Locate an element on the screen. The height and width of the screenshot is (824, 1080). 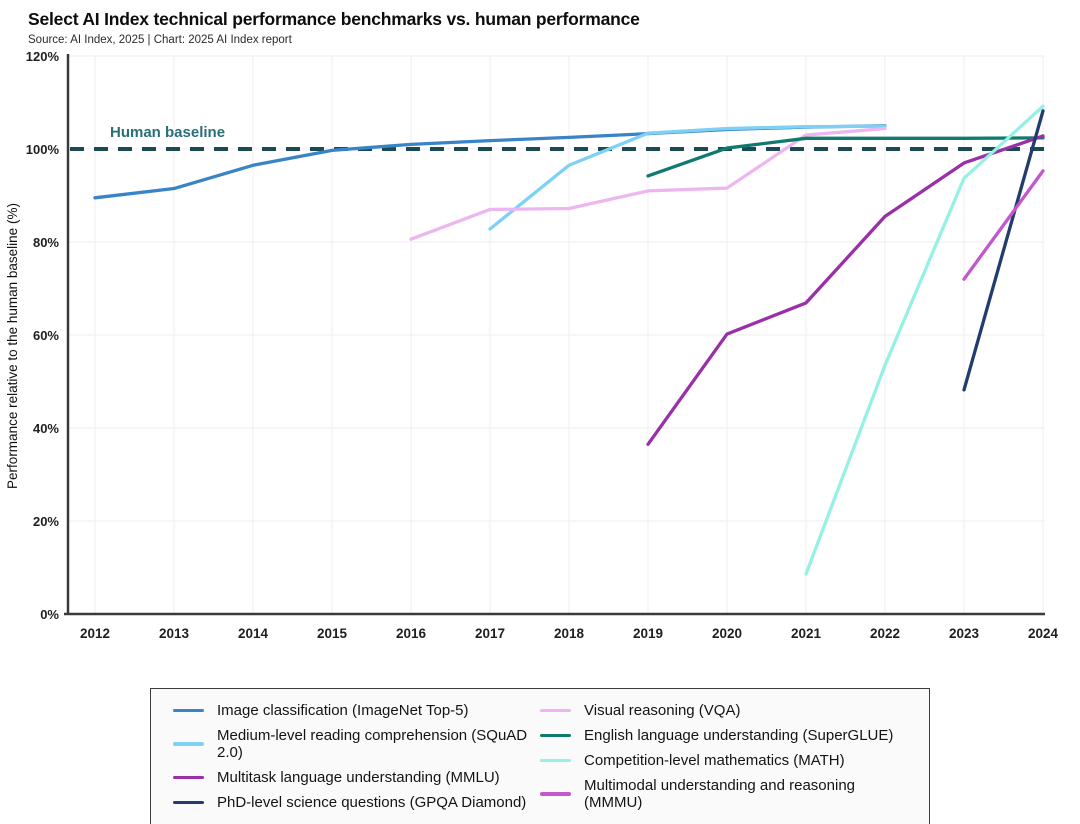
x-tick-label: 2013 is located at coordinates (174, 633).